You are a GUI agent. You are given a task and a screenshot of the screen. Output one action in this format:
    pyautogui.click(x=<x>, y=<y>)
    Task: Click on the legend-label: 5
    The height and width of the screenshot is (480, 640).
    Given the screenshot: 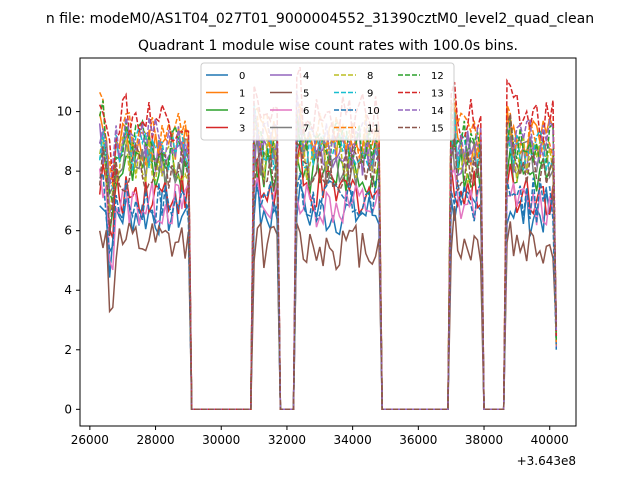 What is the action you would take?
    pyautogui.click(x=306, y=94)
    